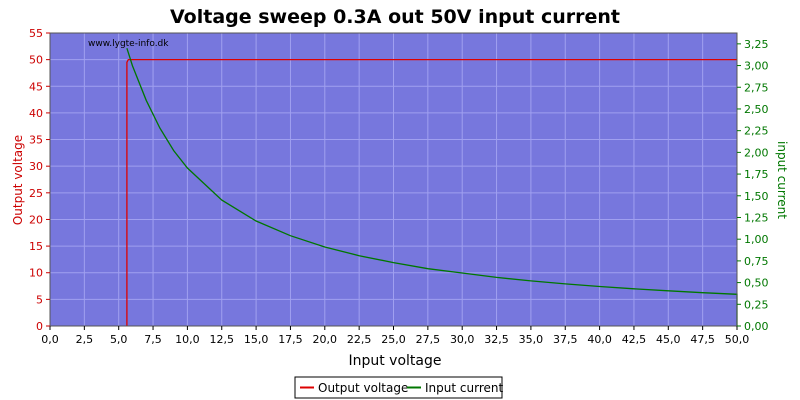 Image resolution: width=800 pixels, height=400 pixels. What do you see at coordinates (395, 17) in the screenshot?
I see `chart-title: Voltage sweep 0.3A out 50V input current` at bounding box center [395, 17].